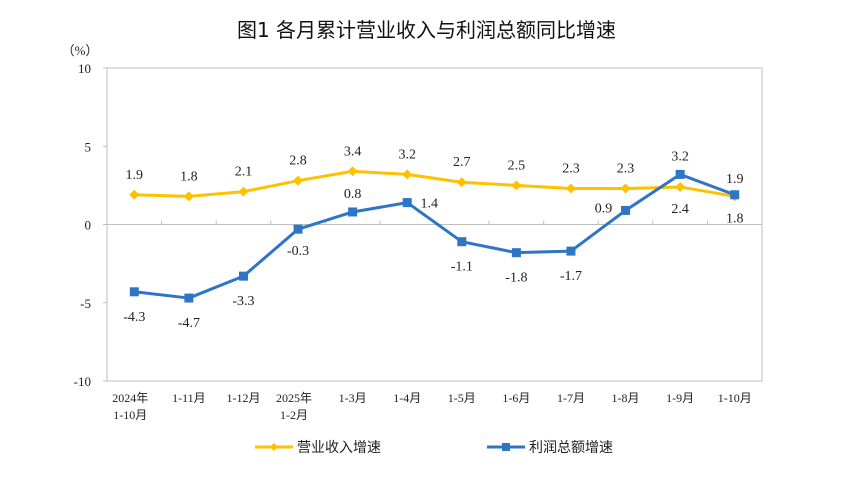 The image size is (853, 480). I want to click on data-label: 2.8, so click(298, 161).